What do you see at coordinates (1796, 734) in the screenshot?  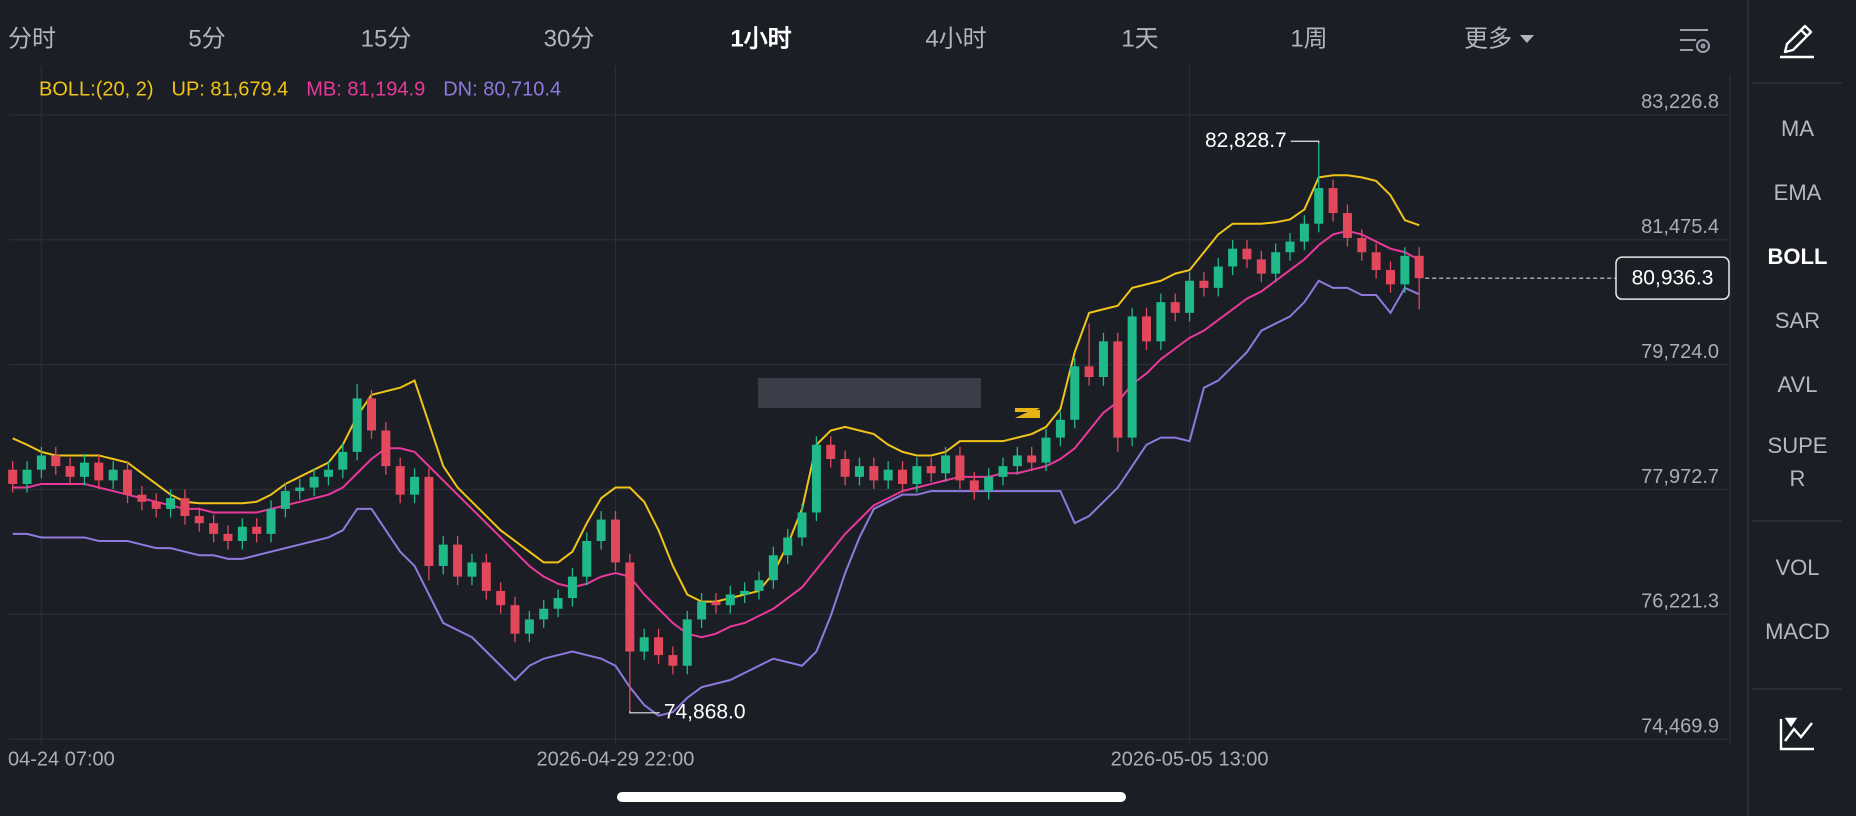 I see `chart-tool-icon` at bounding box center [1796, 734].